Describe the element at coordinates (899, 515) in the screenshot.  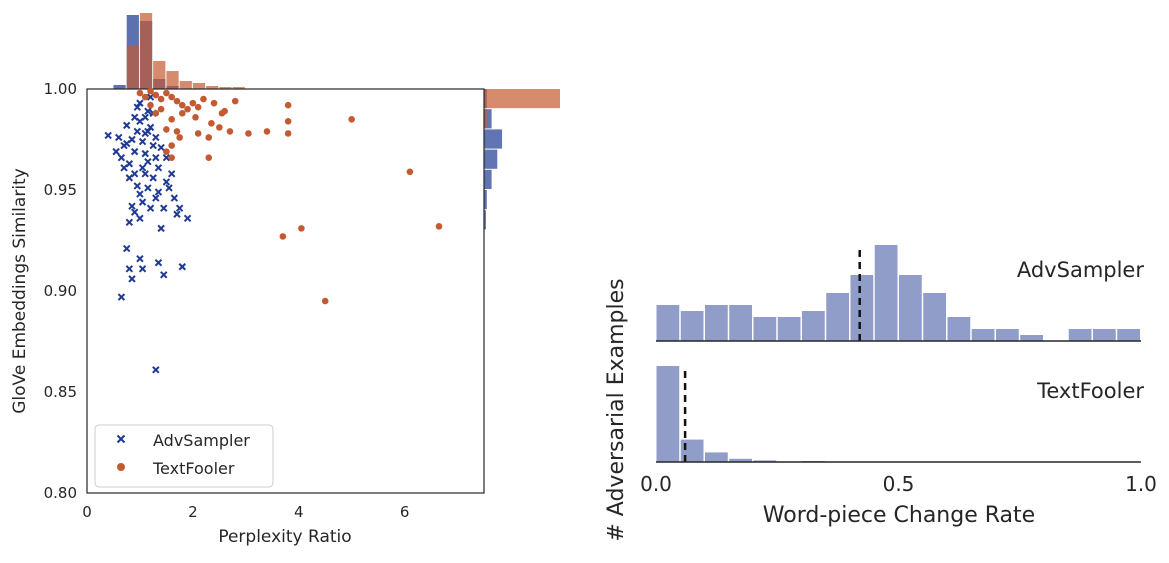
I see `x-axis-label: Word-piece Change Rate` at that location.